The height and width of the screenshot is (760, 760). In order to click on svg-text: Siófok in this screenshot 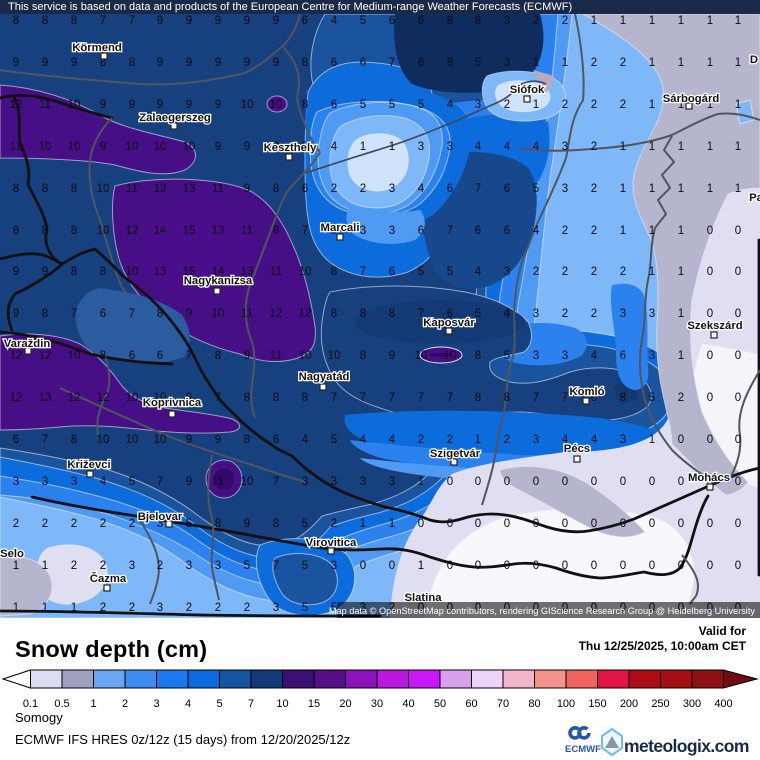, I will do `click(527, 90)`.